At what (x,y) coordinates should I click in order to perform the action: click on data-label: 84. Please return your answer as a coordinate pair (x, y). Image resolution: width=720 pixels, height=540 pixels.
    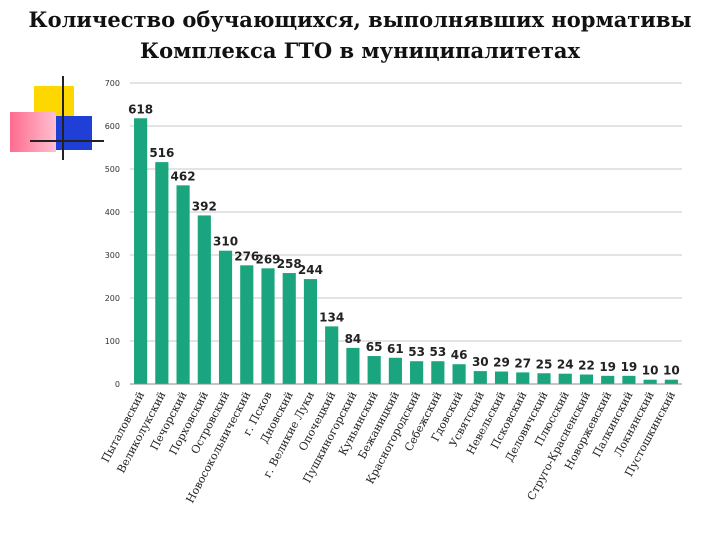
    Looking at the image, I should click on (353, 339).